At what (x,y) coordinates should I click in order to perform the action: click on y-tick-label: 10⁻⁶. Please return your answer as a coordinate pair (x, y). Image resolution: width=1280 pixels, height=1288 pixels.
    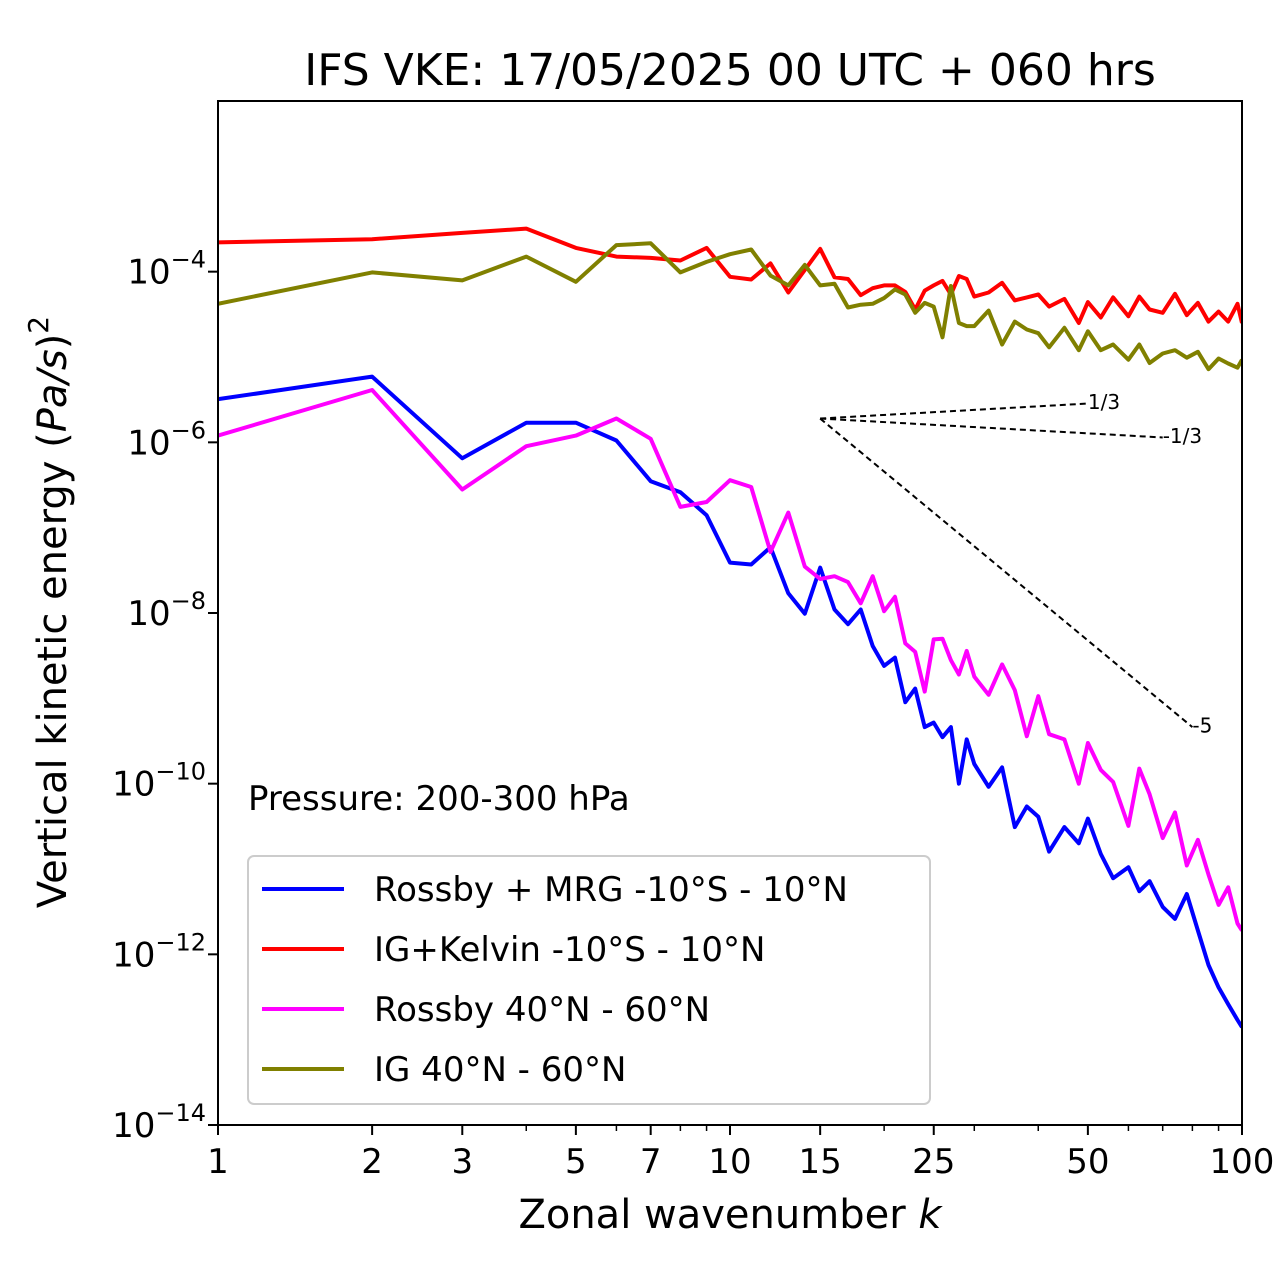
    Looking at the image, I should click on (166, 439).